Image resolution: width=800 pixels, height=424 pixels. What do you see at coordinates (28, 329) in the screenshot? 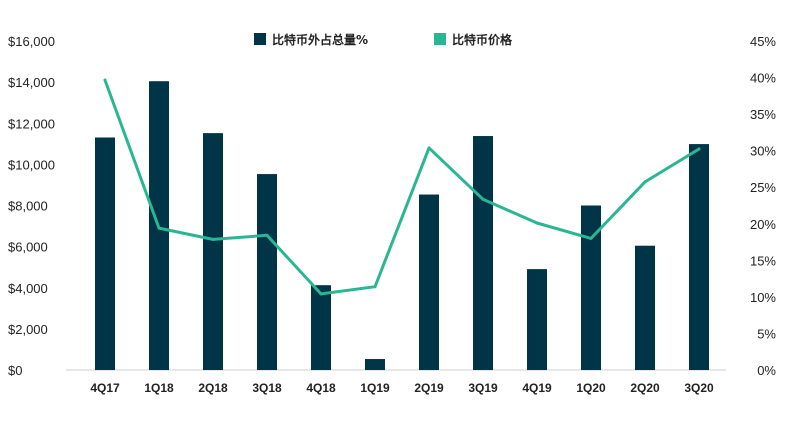
I see `left-axis-tick-label: $2,000` at bounding box center [28, 329].